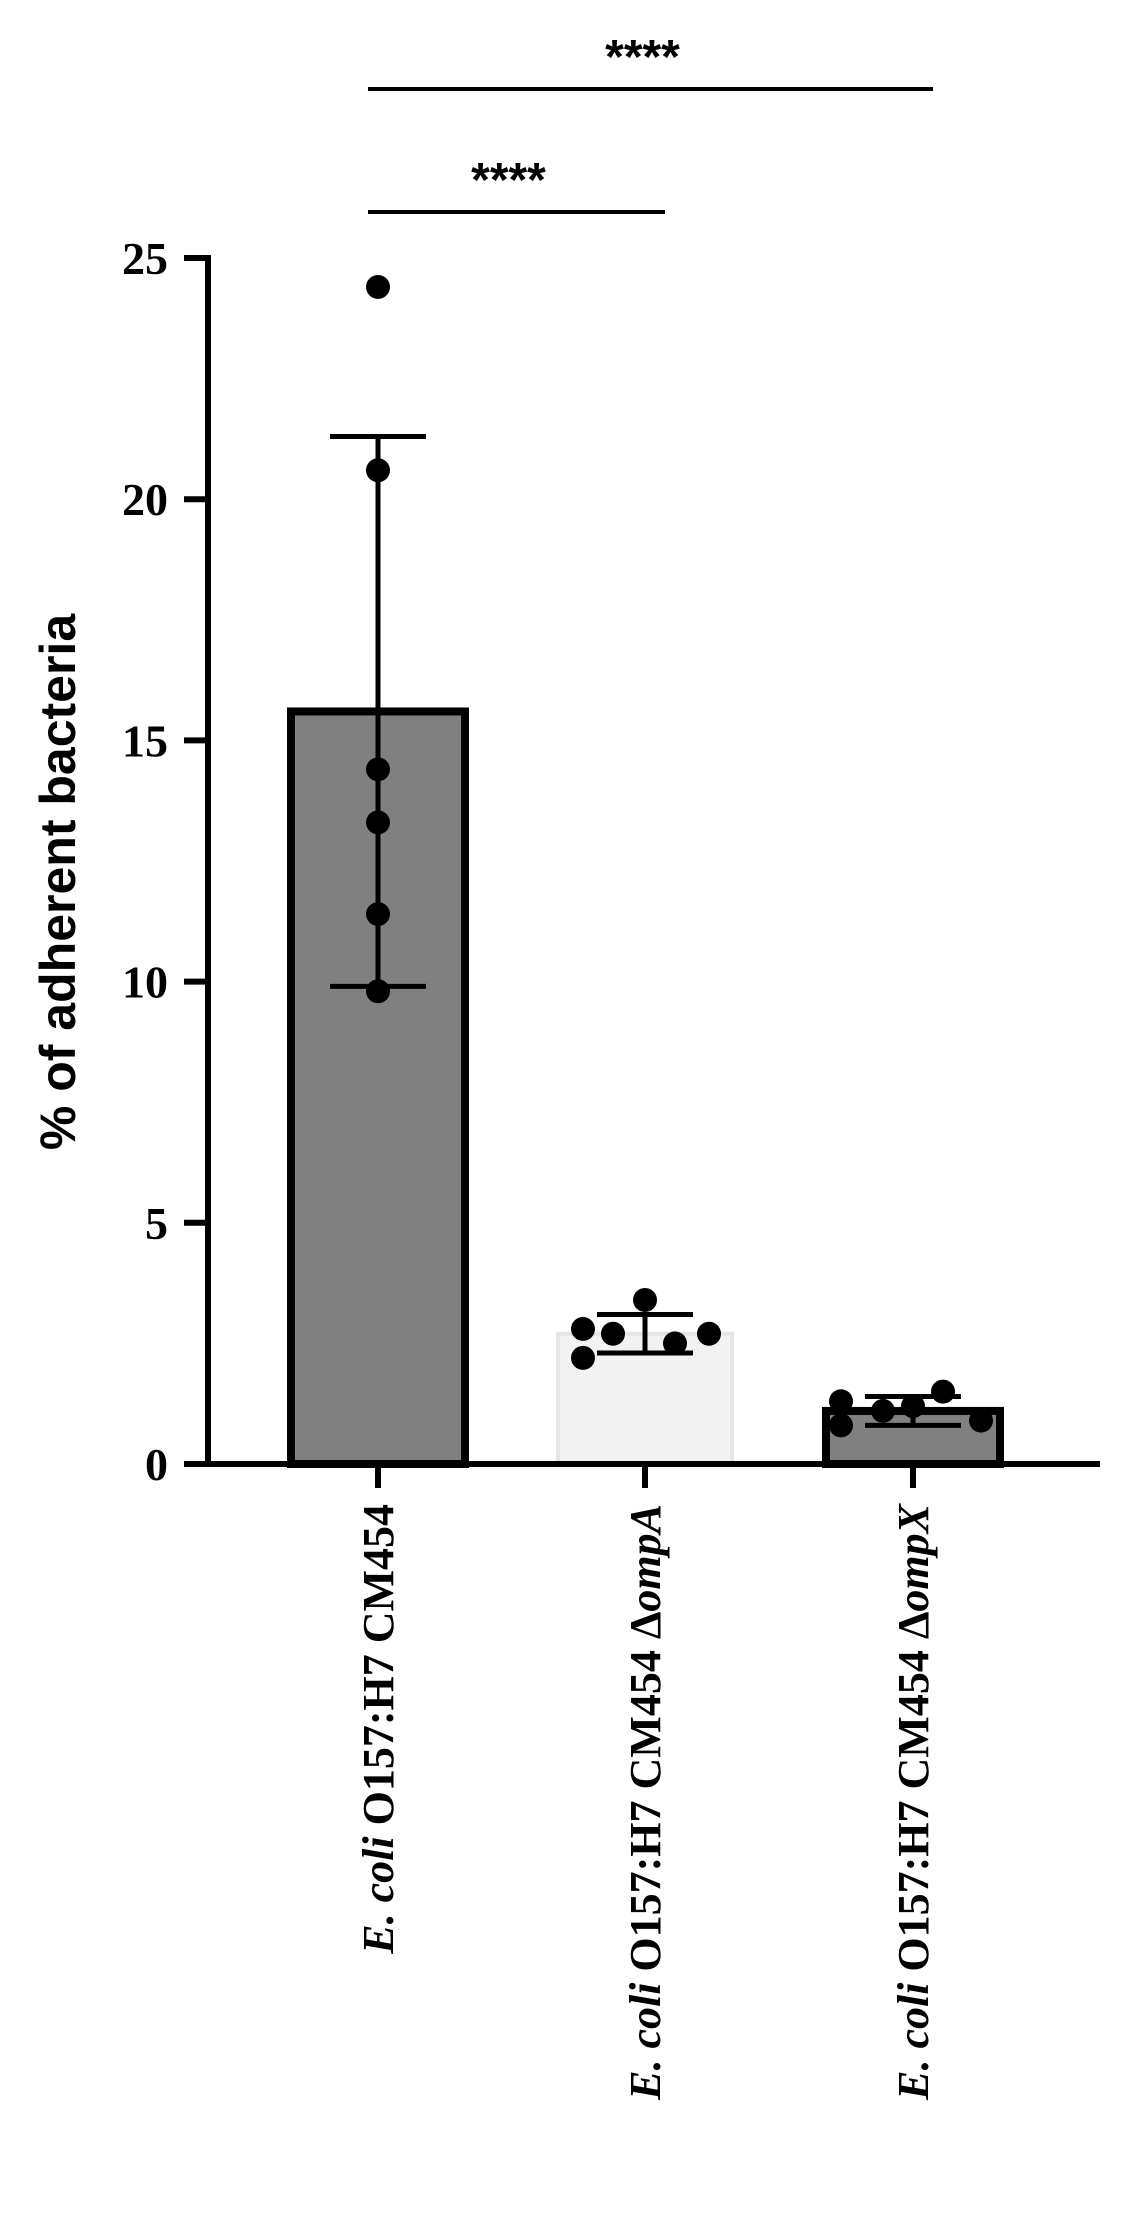 The height and width of the screenshot is (2222, 1135). What do you see at coordinates (378, 1729) in the screenshot?
I see `x-category-label-0: E. coli O157:H7 CM454` at bounding box center [378, 1729].